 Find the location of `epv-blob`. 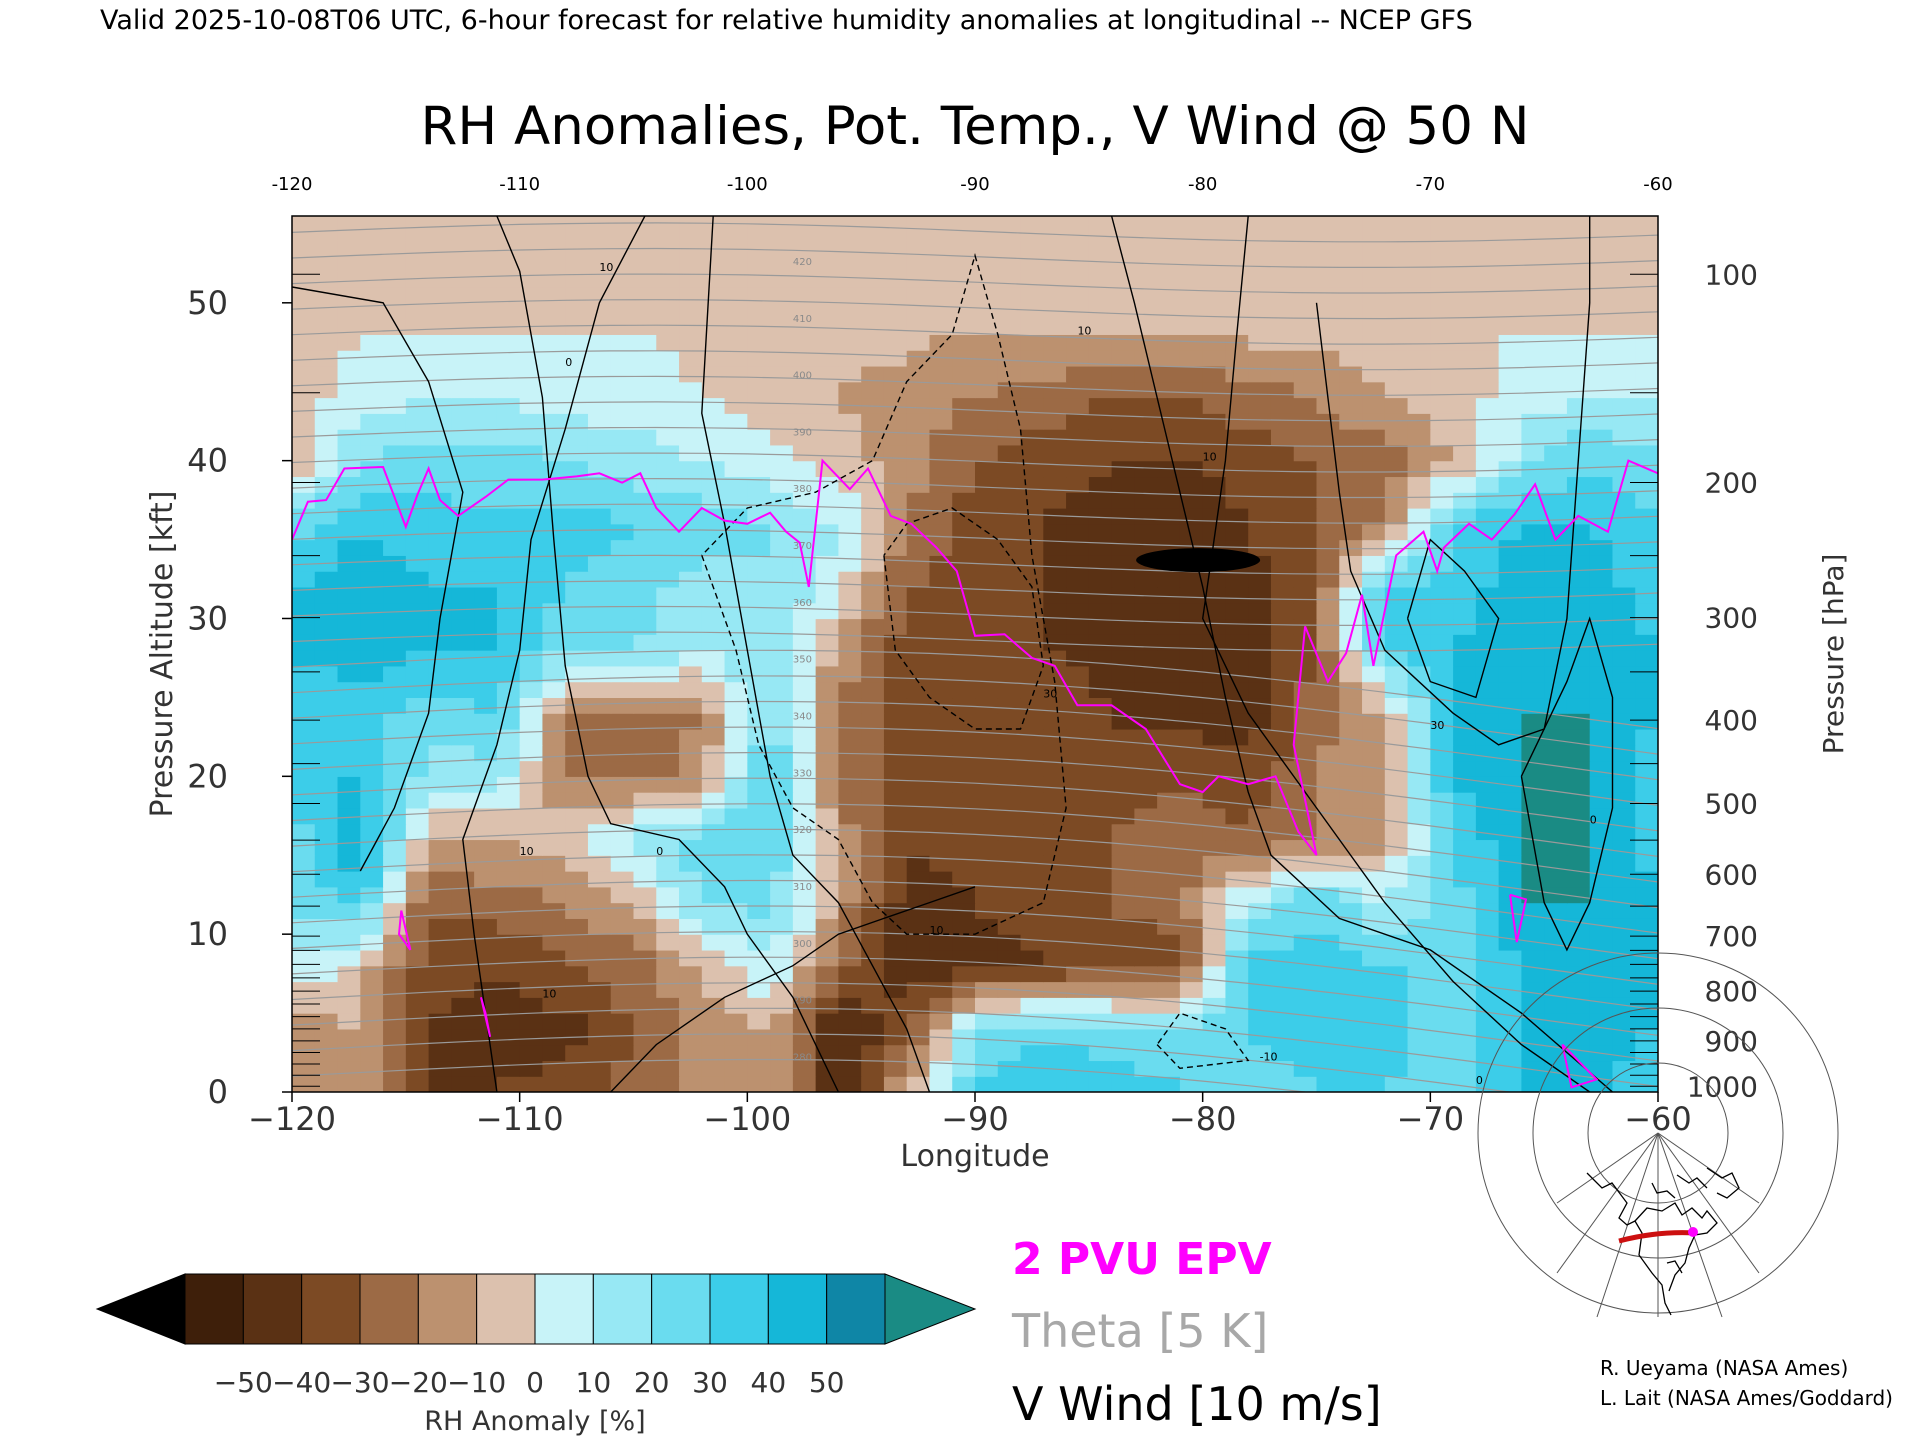

epv-blob is located at coordinates (486, 1017).